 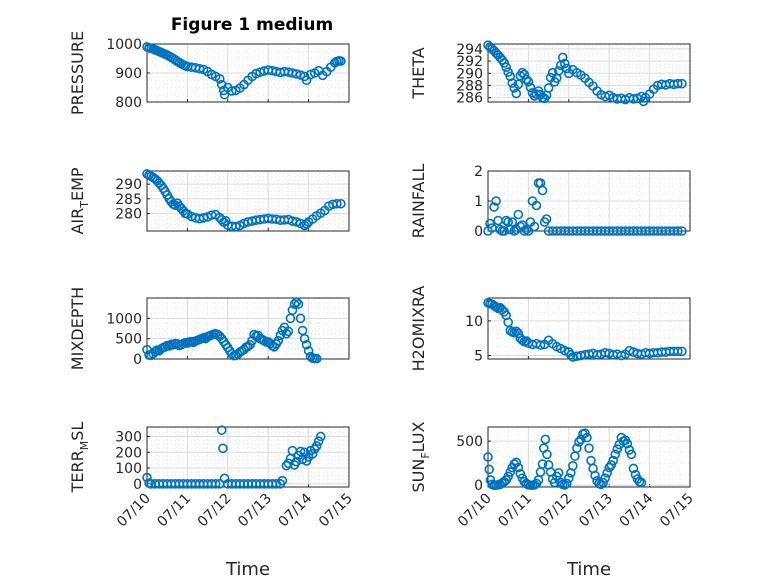 What do you see at coordinates (128, 103) in the screenshot?
I see `y-tick-label: 800` at bounding box center [128, 103].